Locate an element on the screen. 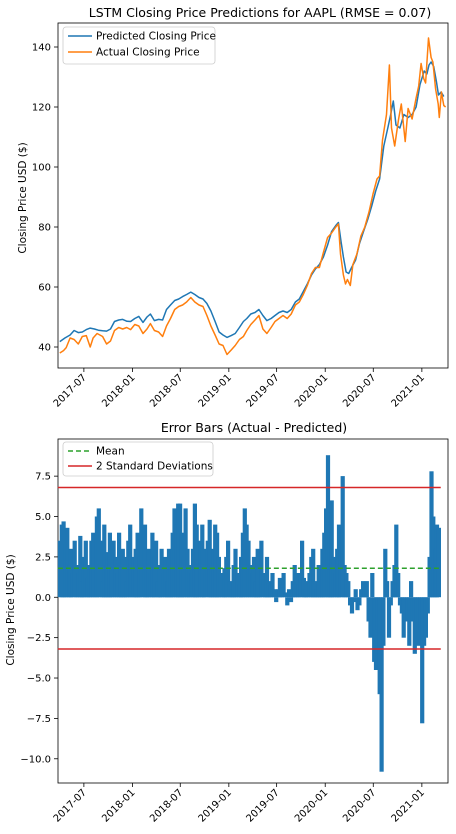 The width and height of the screenshot is (456, 834). y-tick-label: 0.0 is located at coordinates (43, 598).